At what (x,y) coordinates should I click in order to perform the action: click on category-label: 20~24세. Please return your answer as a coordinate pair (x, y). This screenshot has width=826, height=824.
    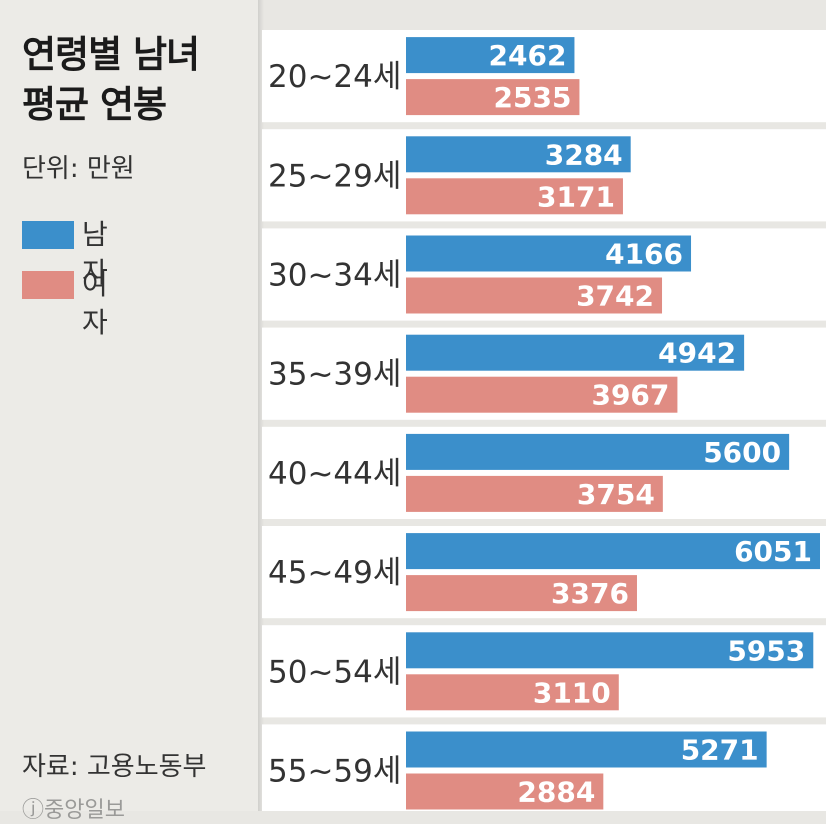
    Looking at the image, I should click on (334, 77).